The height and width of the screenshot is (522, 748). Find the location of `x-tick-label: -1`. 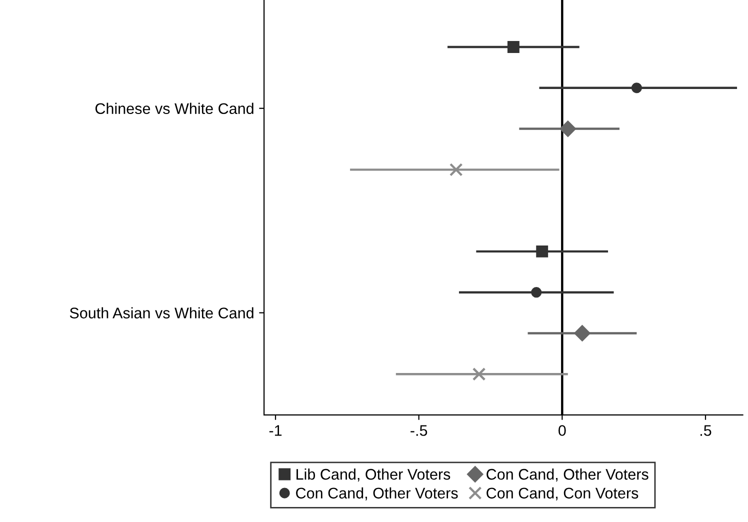

x-tick-label: -1 is located at coordinates (275, 430).